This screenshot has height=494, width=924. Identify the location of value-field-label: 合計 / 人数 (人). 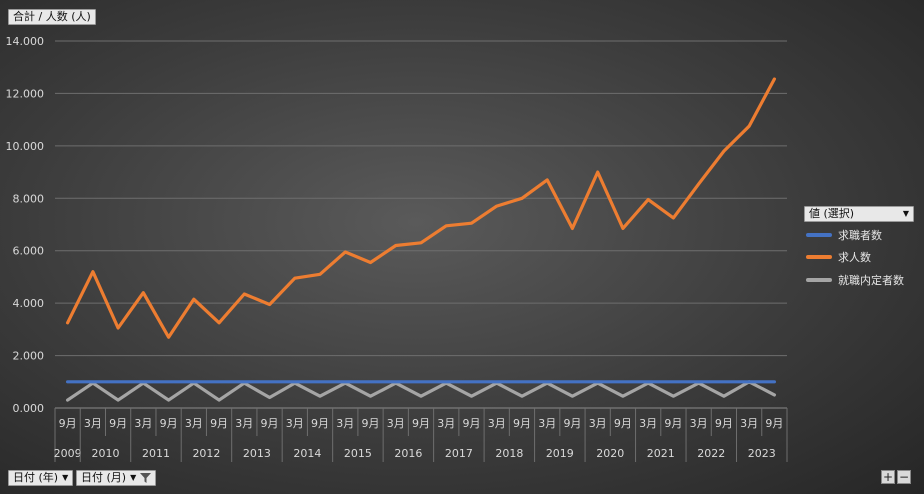
(52, 16).